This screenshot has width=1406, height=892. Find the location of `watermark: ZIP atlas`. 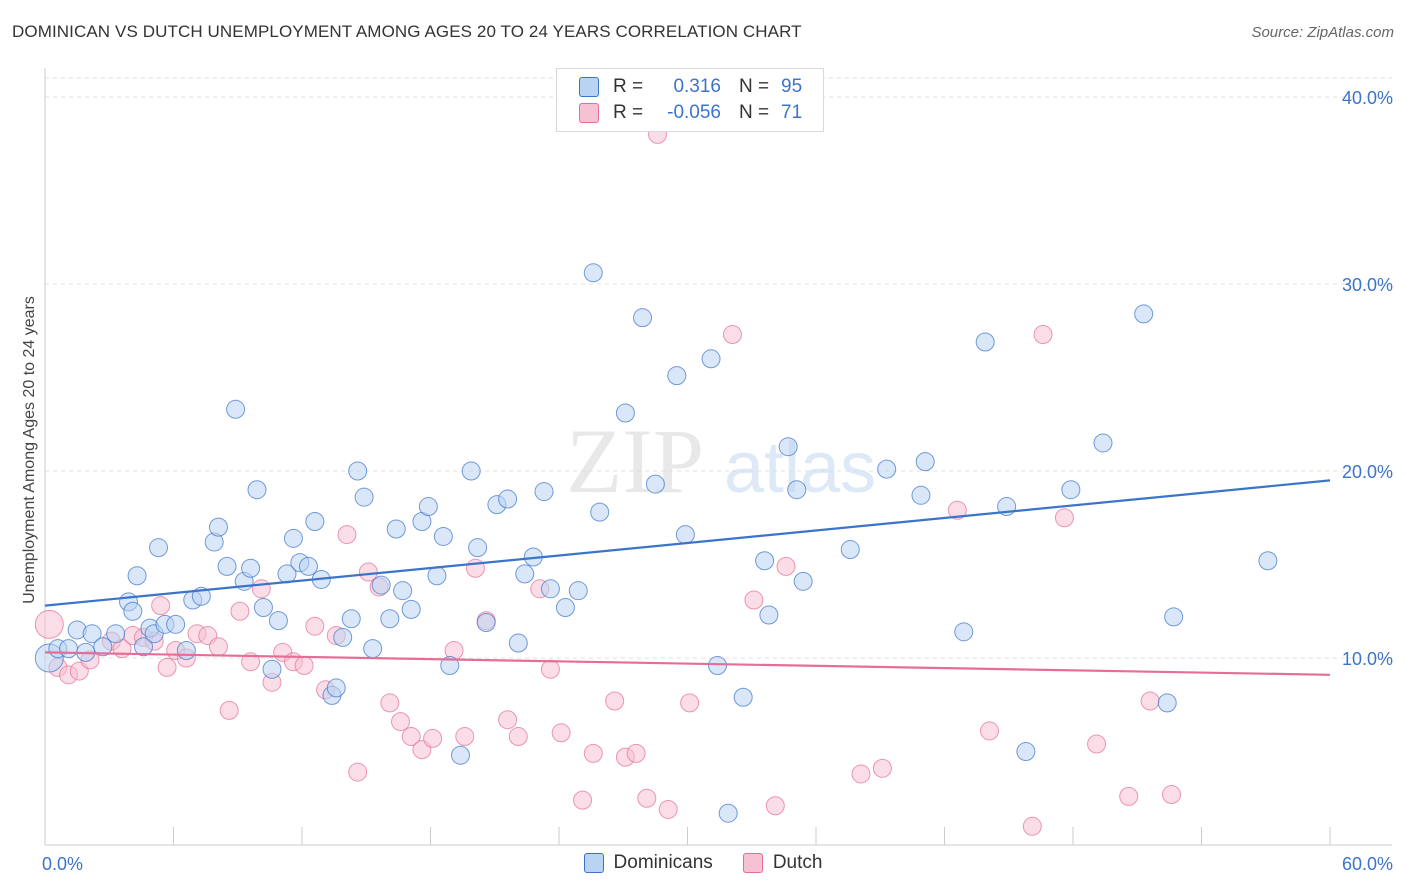

watermark: ZIP atlas is located at coordinates (721, 461).